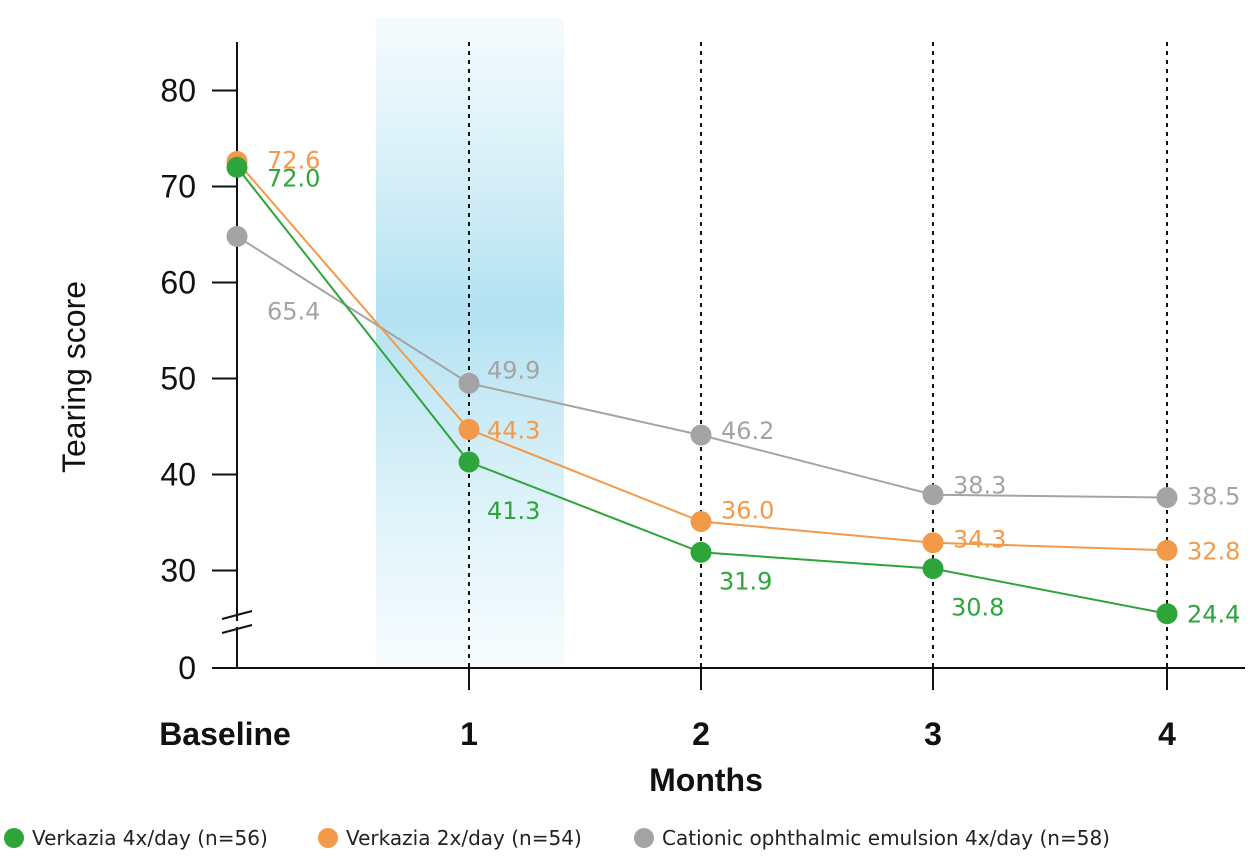 This screenshot has height=857, width=1251. What do you see at coordinates (14, 838) in the screenshot?
I see `legend-marker-green` at bounding box center [14, 838].